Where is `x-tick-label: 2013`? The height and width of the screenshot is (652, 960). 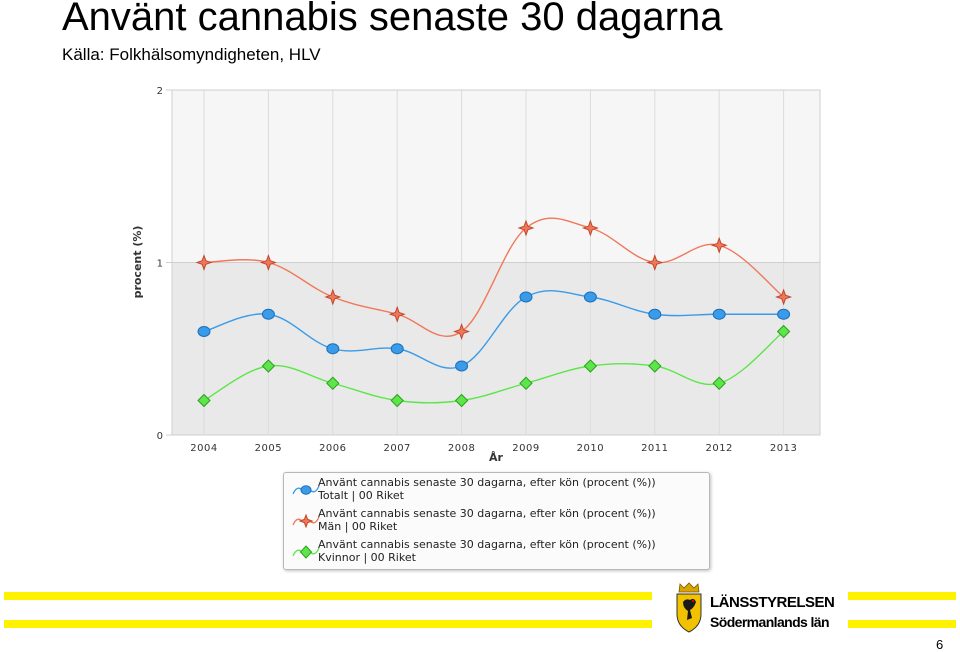 x-tick-label: 2013 is located at coordinates (783, 448).